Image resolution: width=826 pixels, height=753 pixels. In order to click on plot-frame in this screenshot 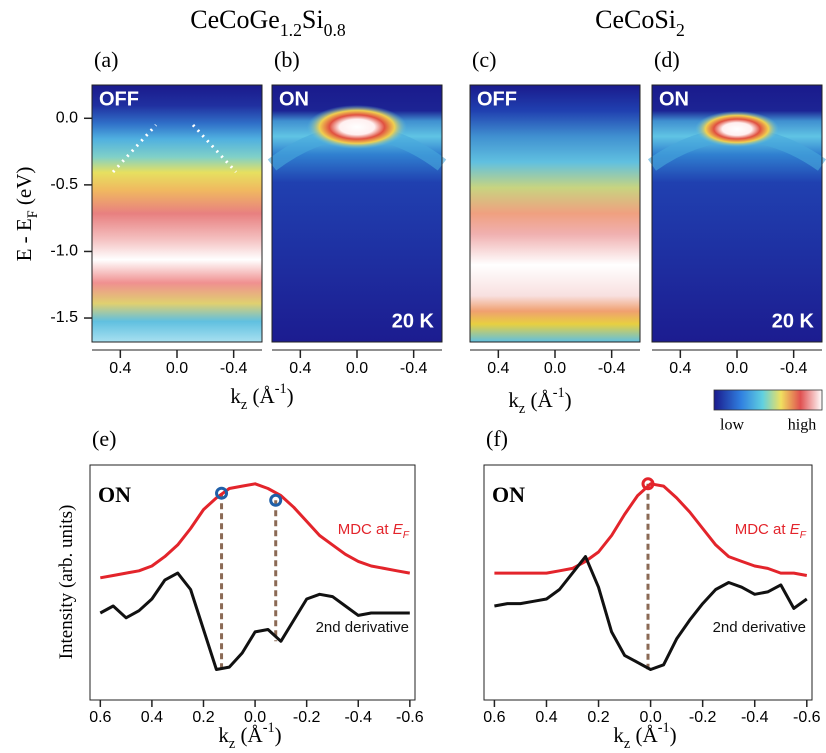, I will do `click(252, 582)`.